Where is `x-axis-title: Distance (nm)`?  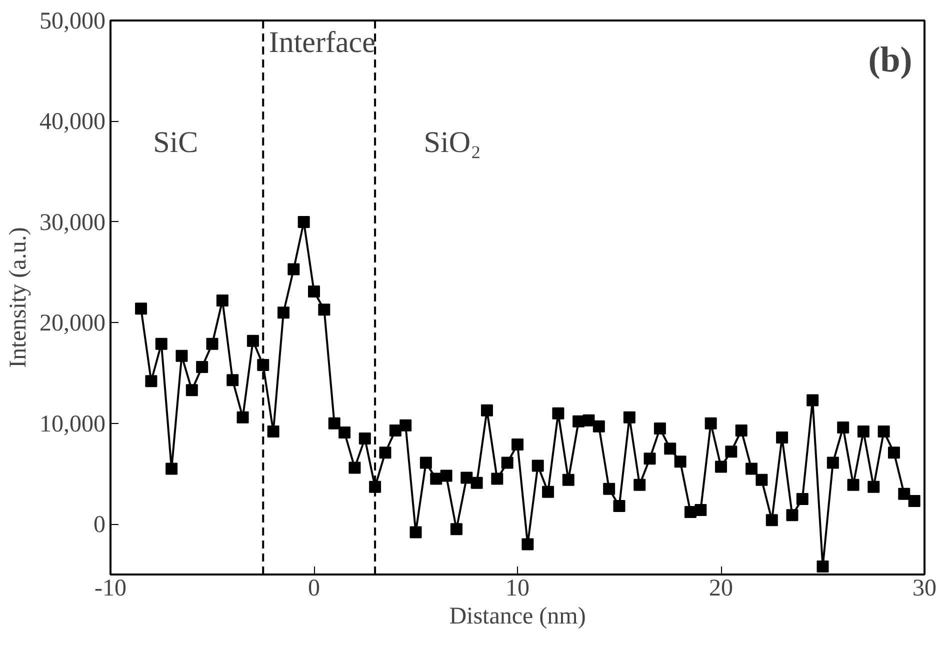
x-axis-title: Distance (nm) is located at coordinates (517, 617).